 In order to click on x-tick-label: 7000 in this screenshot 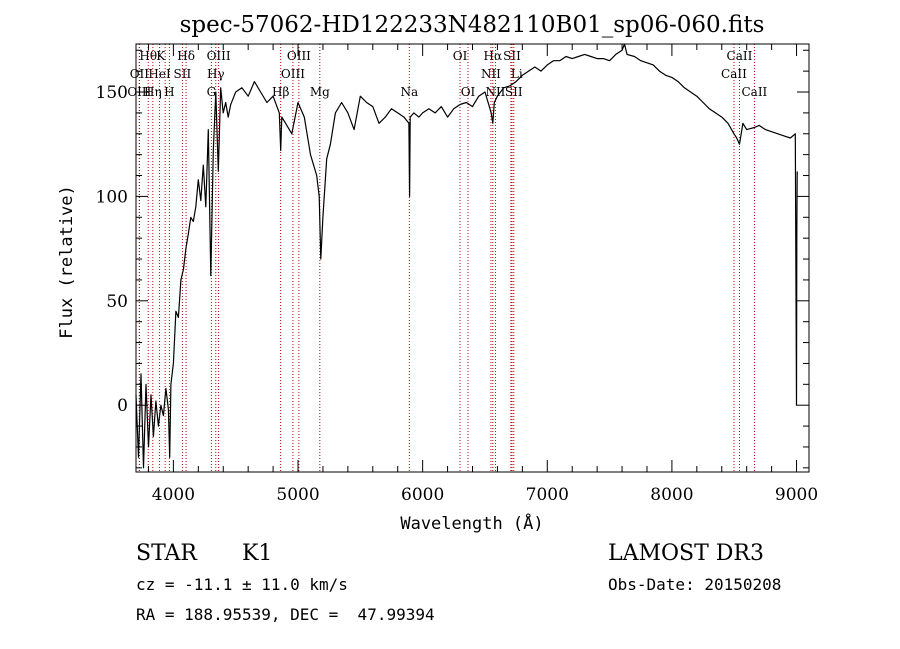, I will do `click(547, 495)`.